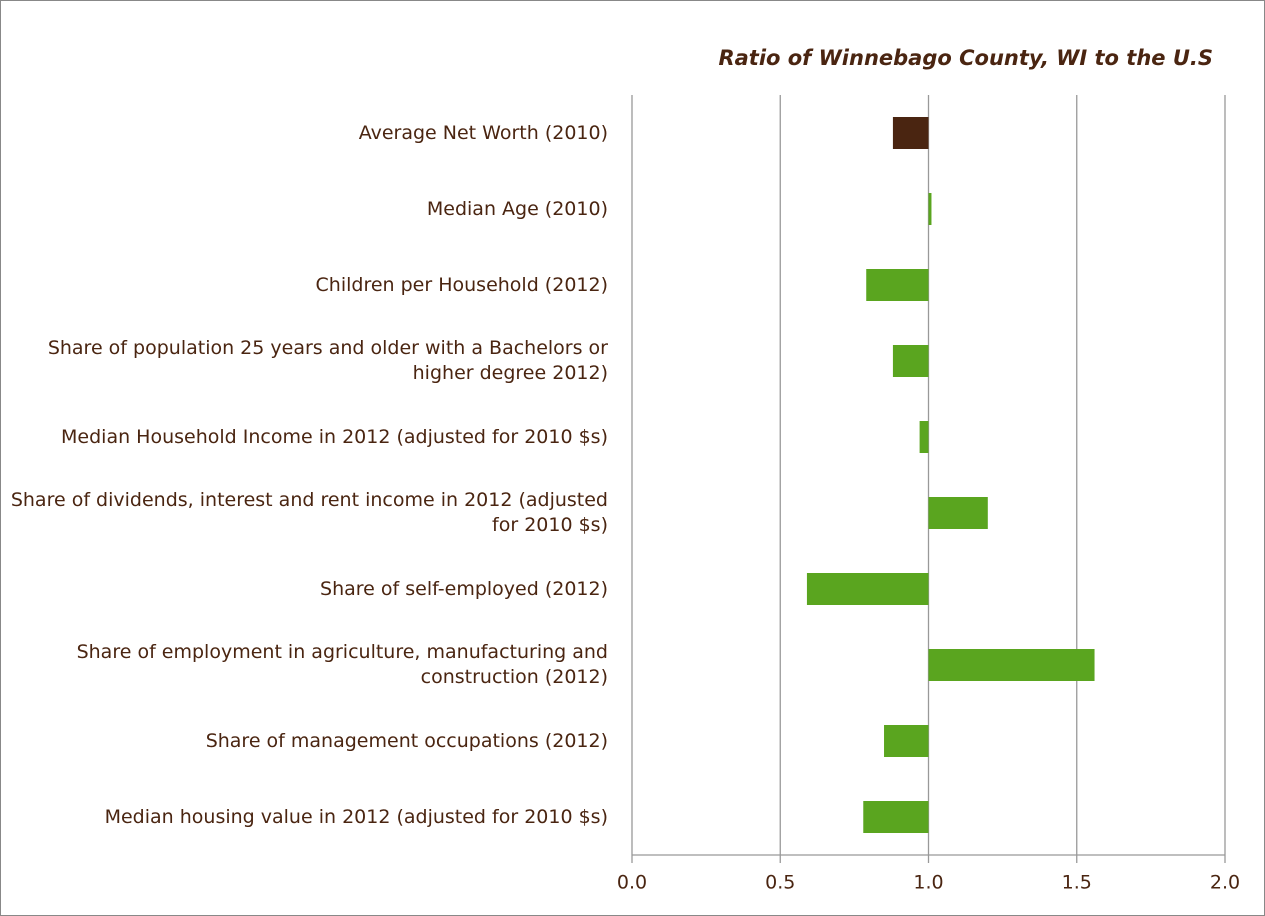 This screenshot has height=916, width=1265. What do you see at coordinates (1225, 883) in the screenshot?
I see `x-tick-label: 2.0` at bounding box center [1225, 883].